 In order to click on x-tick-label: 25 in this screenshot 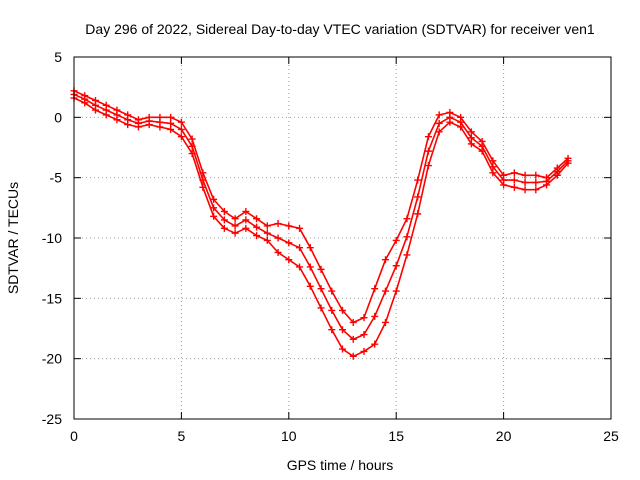, I will do `click(611, 436)`.